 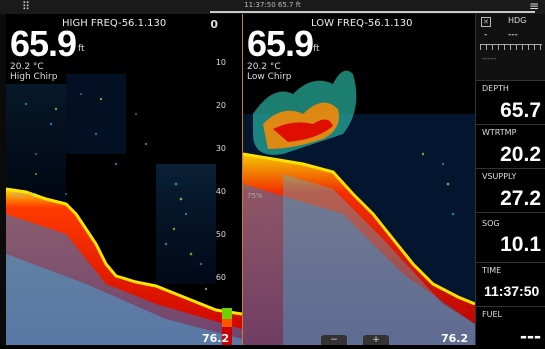 What do you see at coordinates (220, 105) in the screenshot?
I see `range-tick: 20` at bounding box center [220, 105].